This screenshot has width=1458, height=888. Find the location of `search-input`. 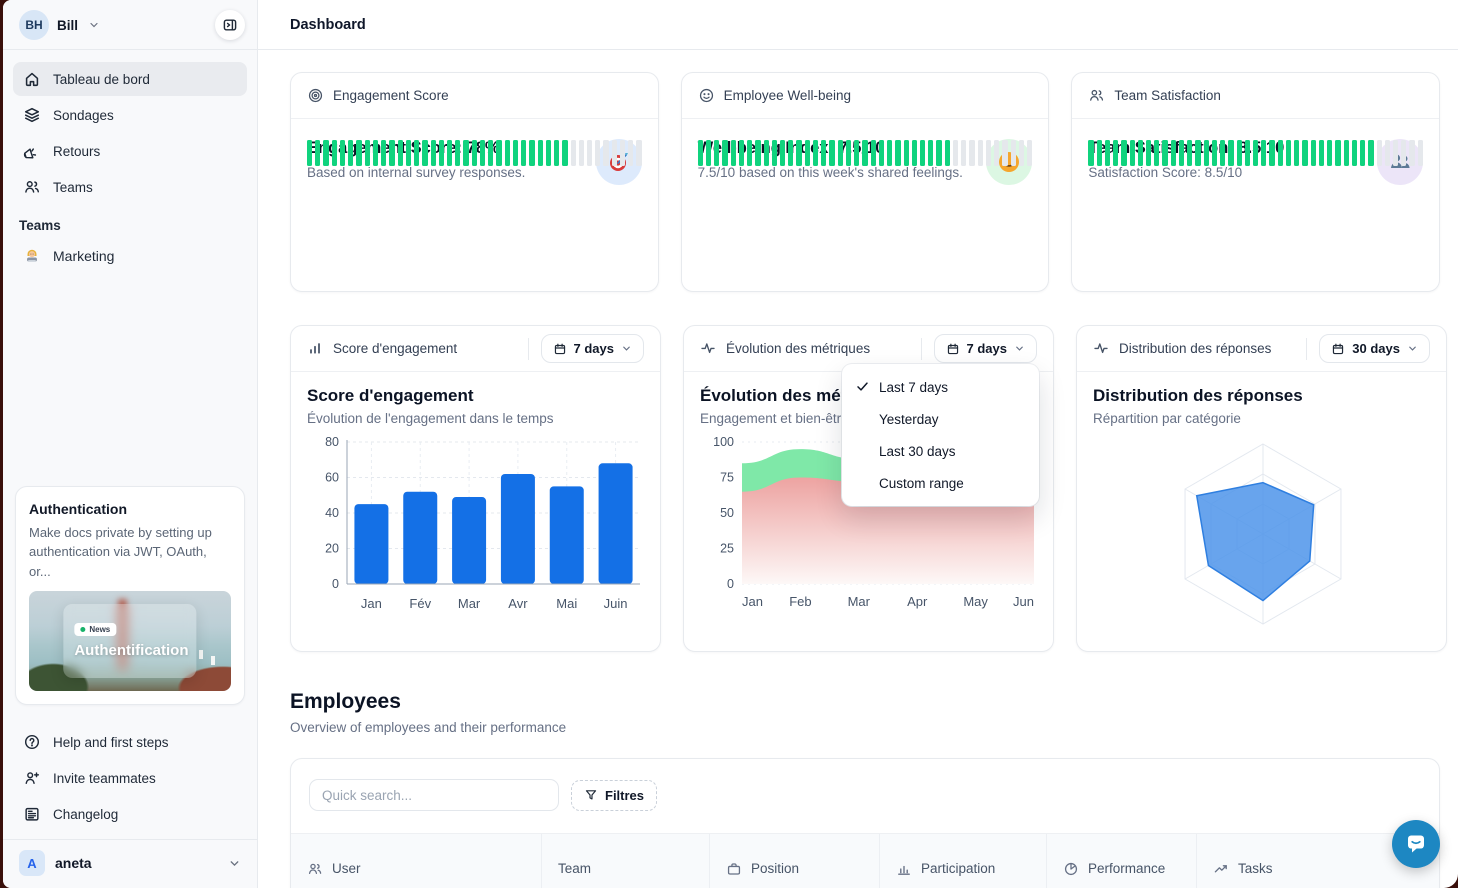

search-input is located at coordinates (434, 795).